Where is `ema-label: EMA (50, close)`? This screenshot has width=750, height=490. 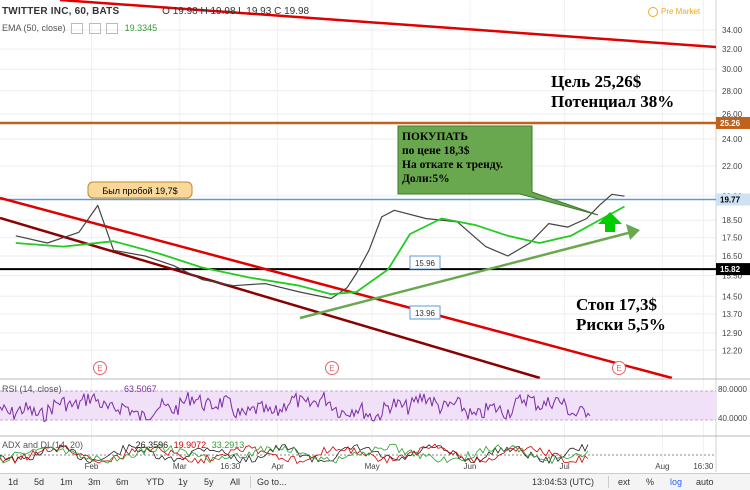 ema-label: EMA (50, close) is located at coordinates (34, 28).